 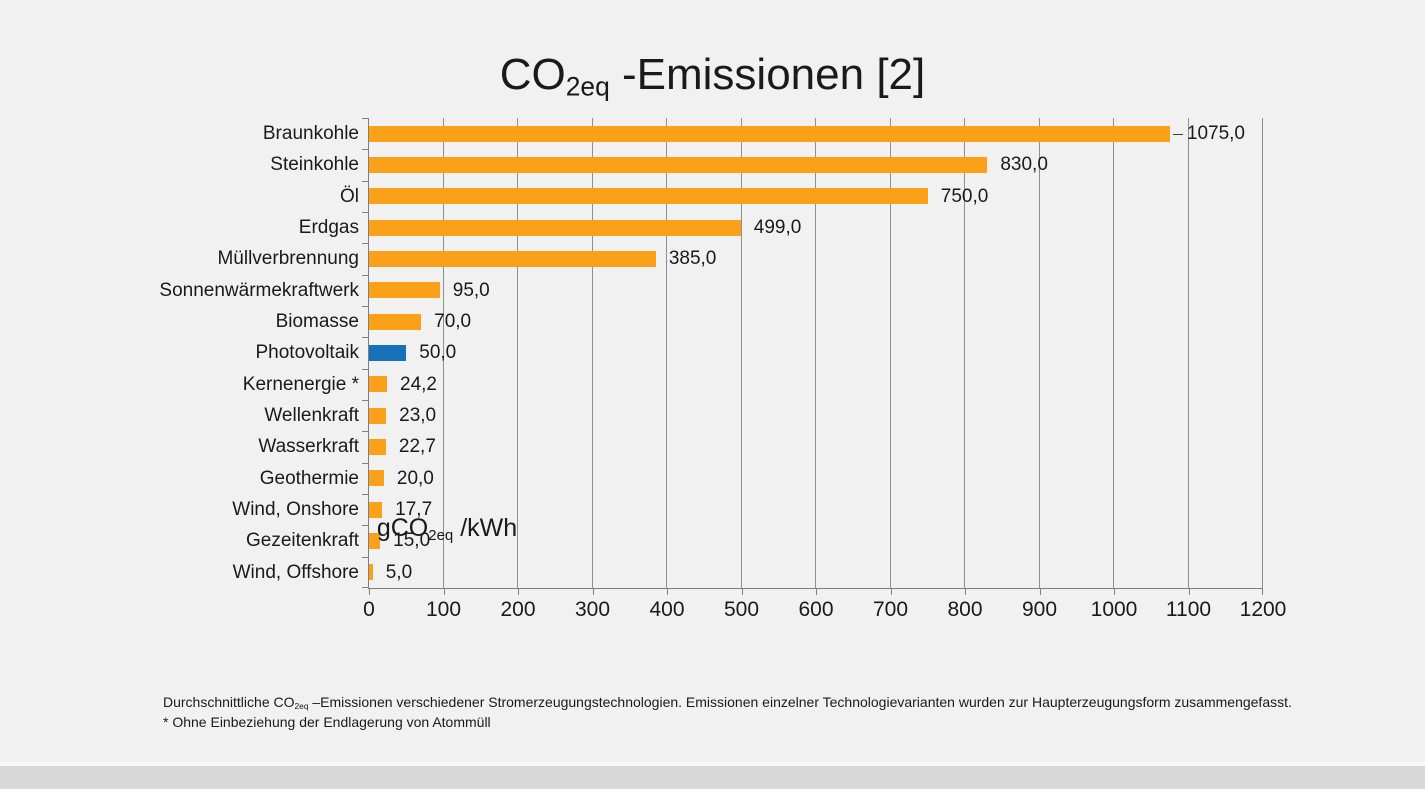 What do you see at coordinates (453, 321) in the screenshot?
I see `value-label: 70,0` at bounding box center [453, 321].